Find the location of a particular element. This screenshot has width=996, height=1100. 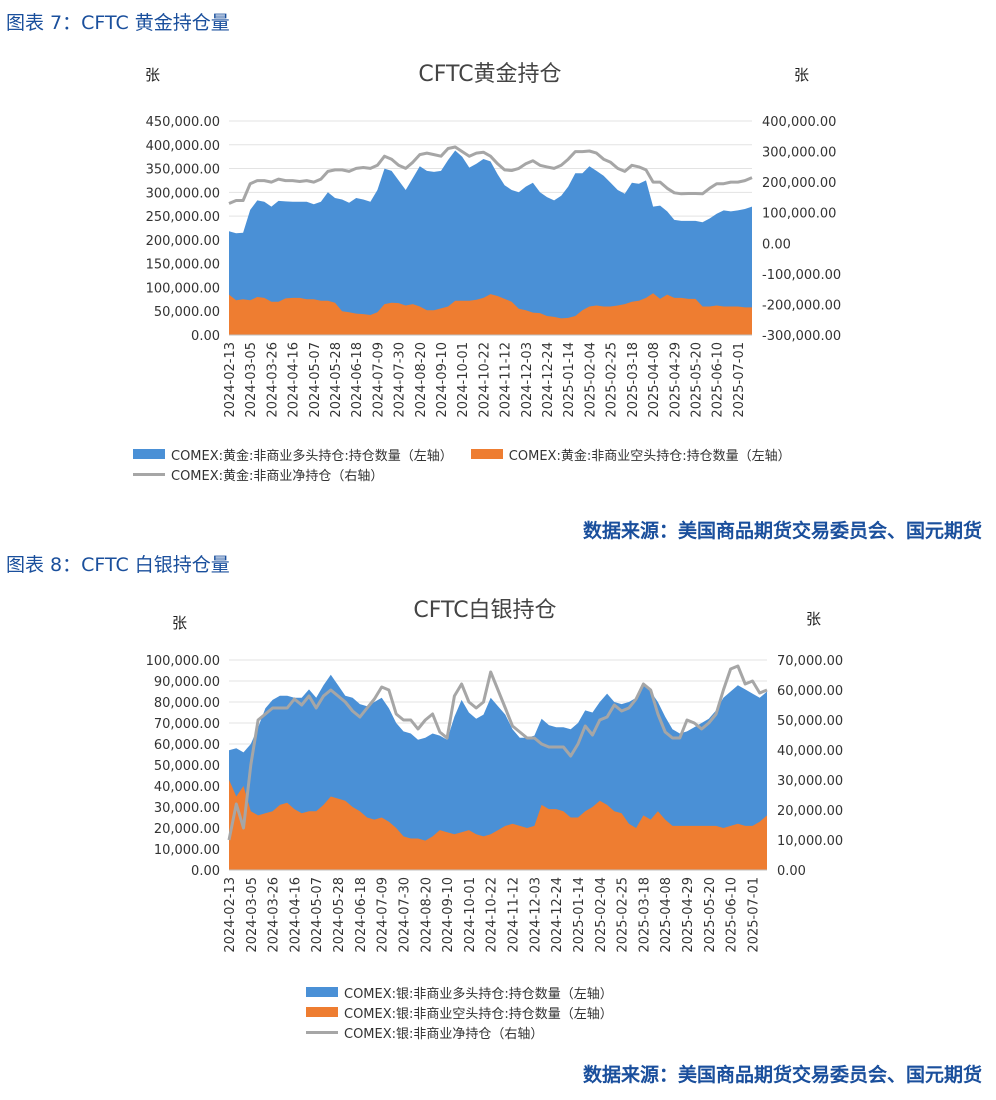

y2-tick-label: 100,000.00 is located at coordinates (799, 214).